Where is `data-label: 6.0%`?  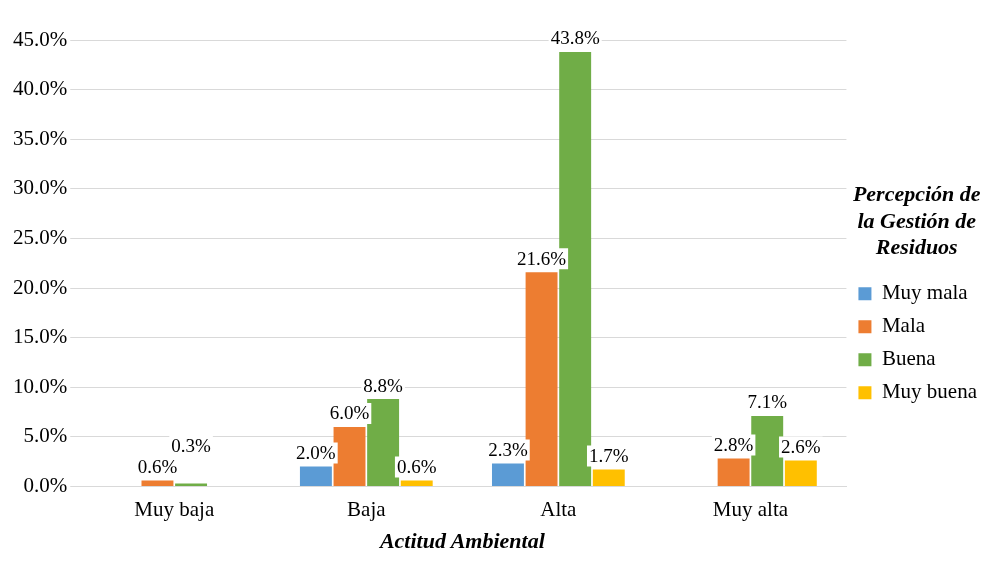 data-label: 6.0% is located at coordinates (349, 413).